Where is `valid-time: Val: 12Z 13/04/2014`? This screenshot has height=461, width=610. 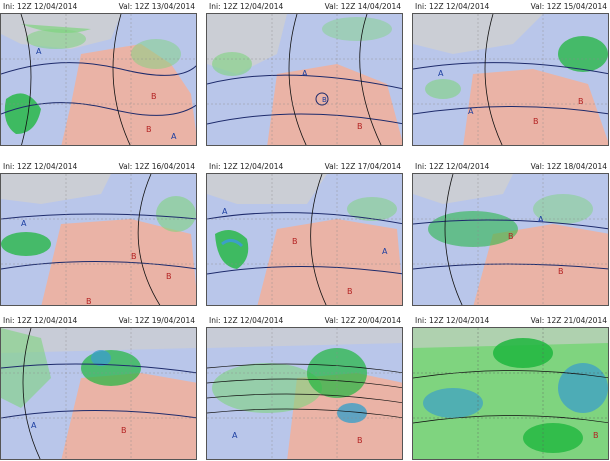 valid-time: Val: 12Z 13/04/2014 is located at coordinates (156, 6).